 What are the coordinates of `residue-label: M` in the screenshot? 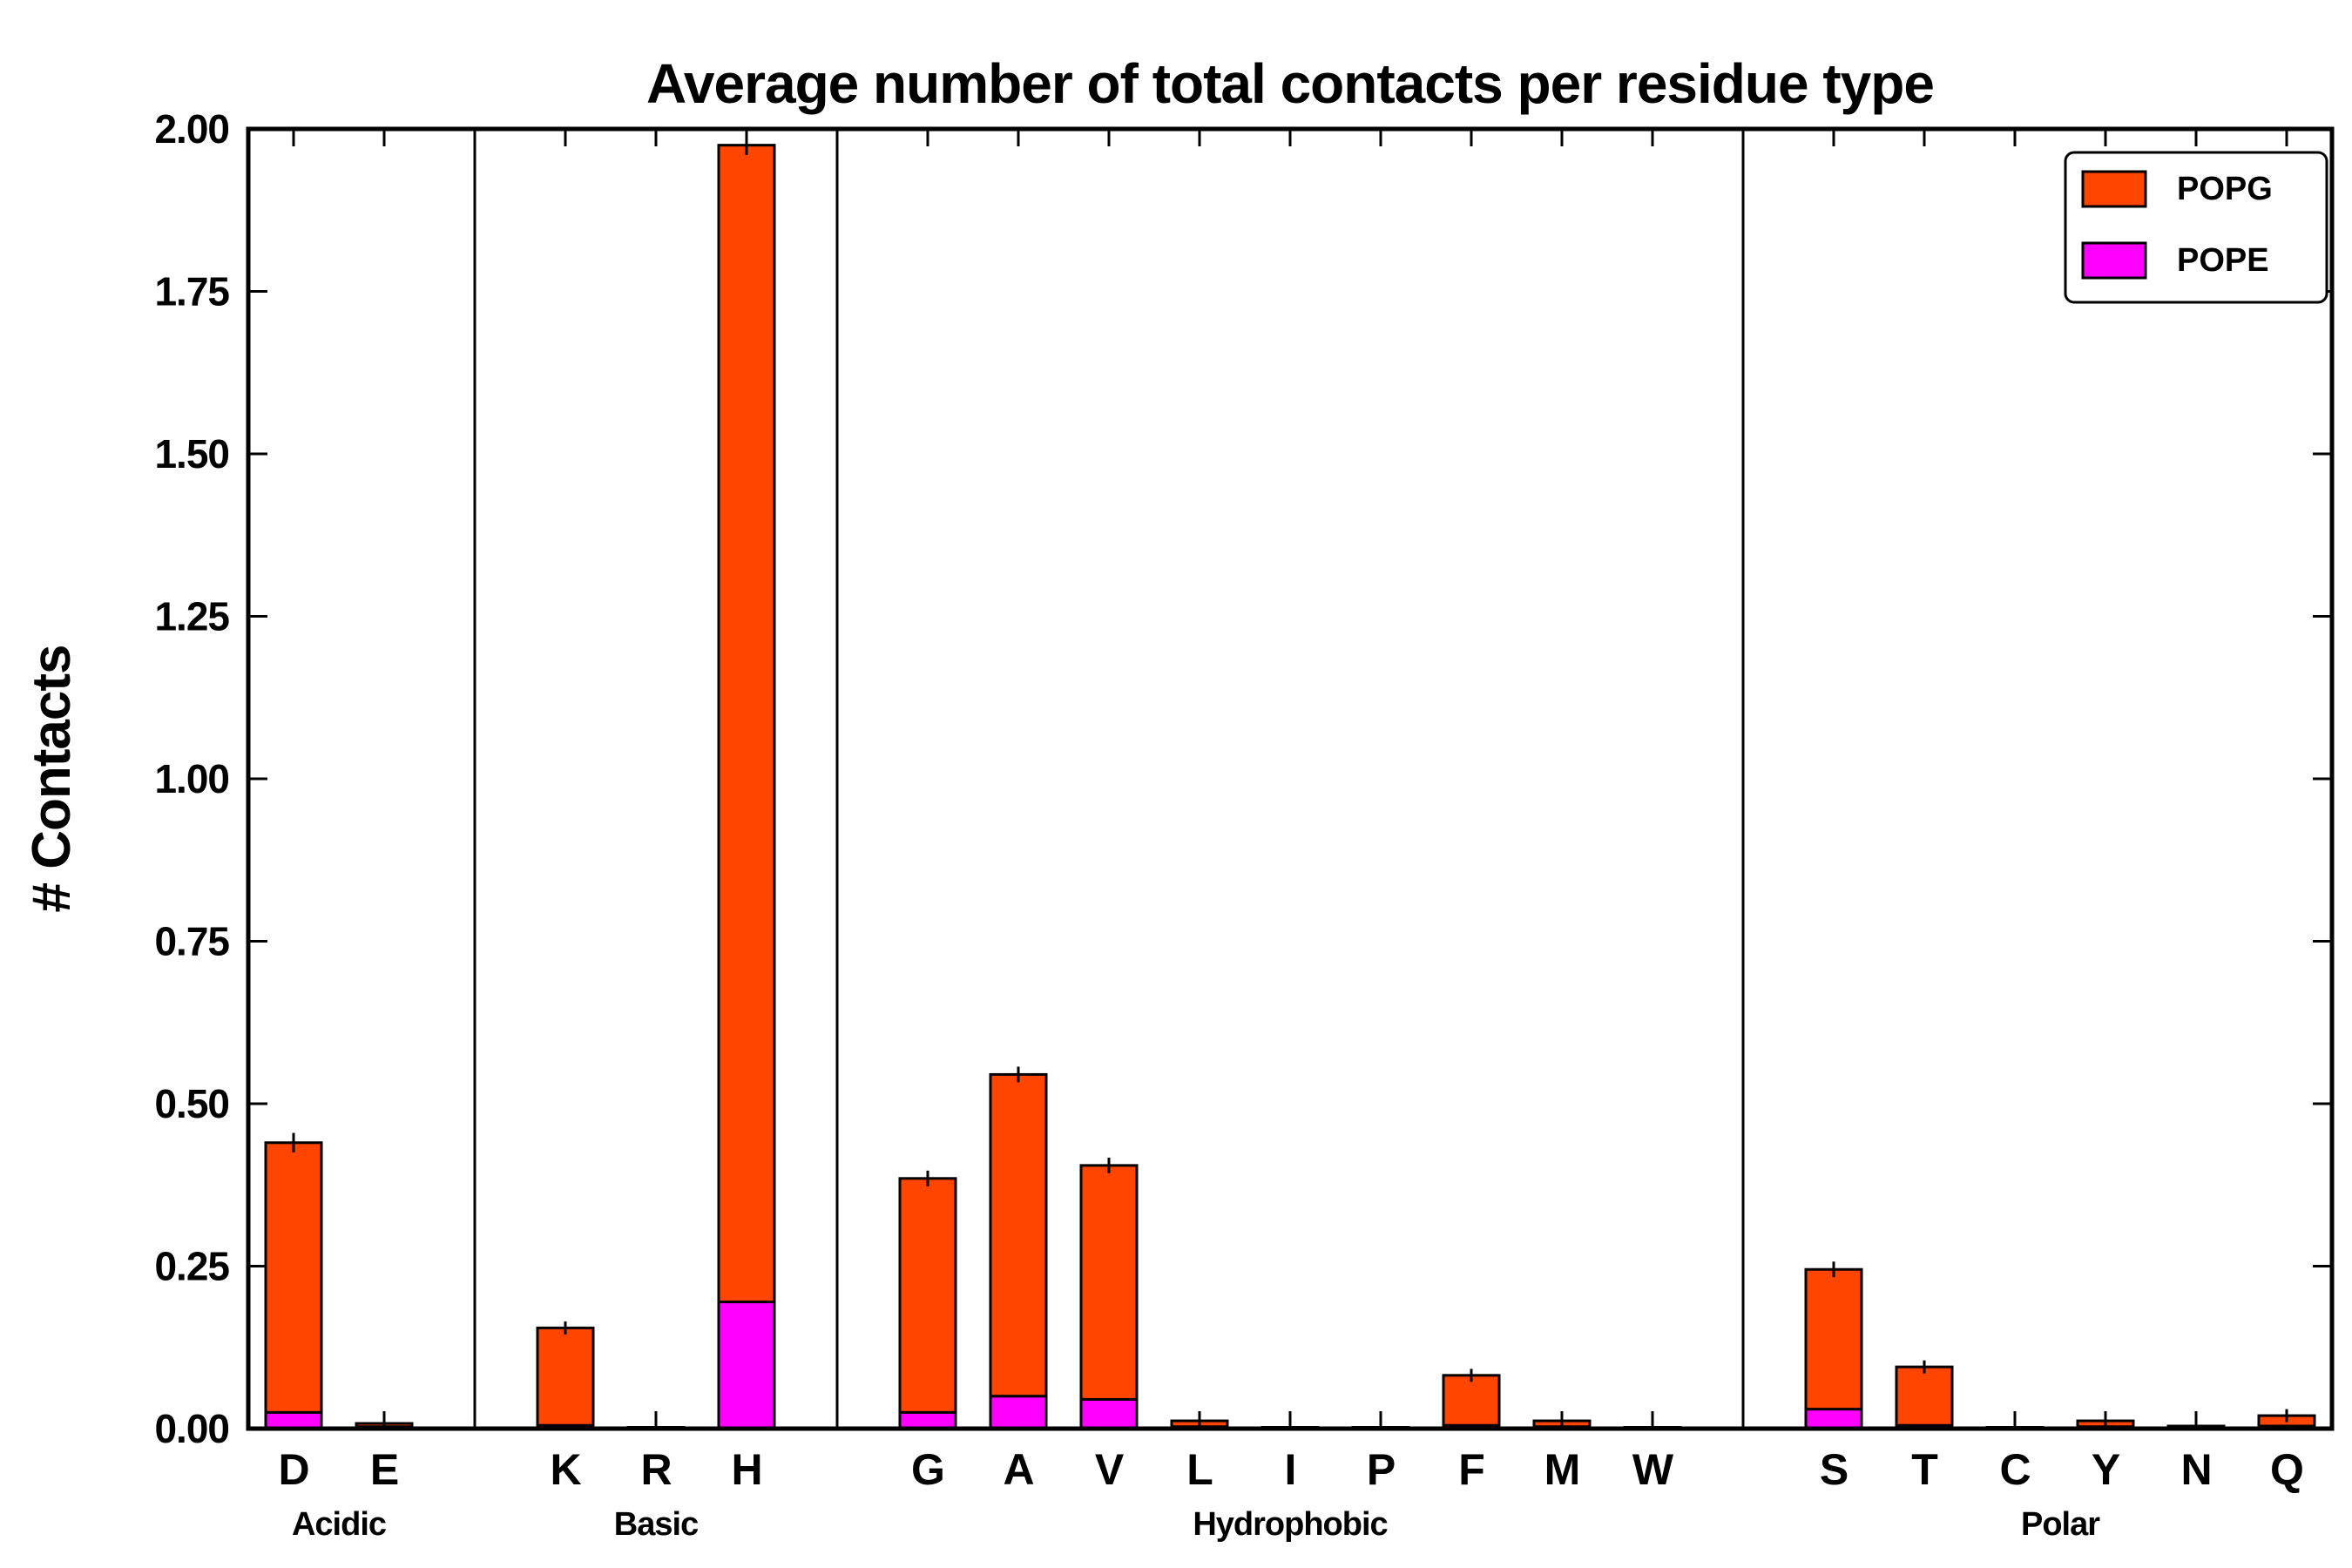 It's located at (1562, 1469).